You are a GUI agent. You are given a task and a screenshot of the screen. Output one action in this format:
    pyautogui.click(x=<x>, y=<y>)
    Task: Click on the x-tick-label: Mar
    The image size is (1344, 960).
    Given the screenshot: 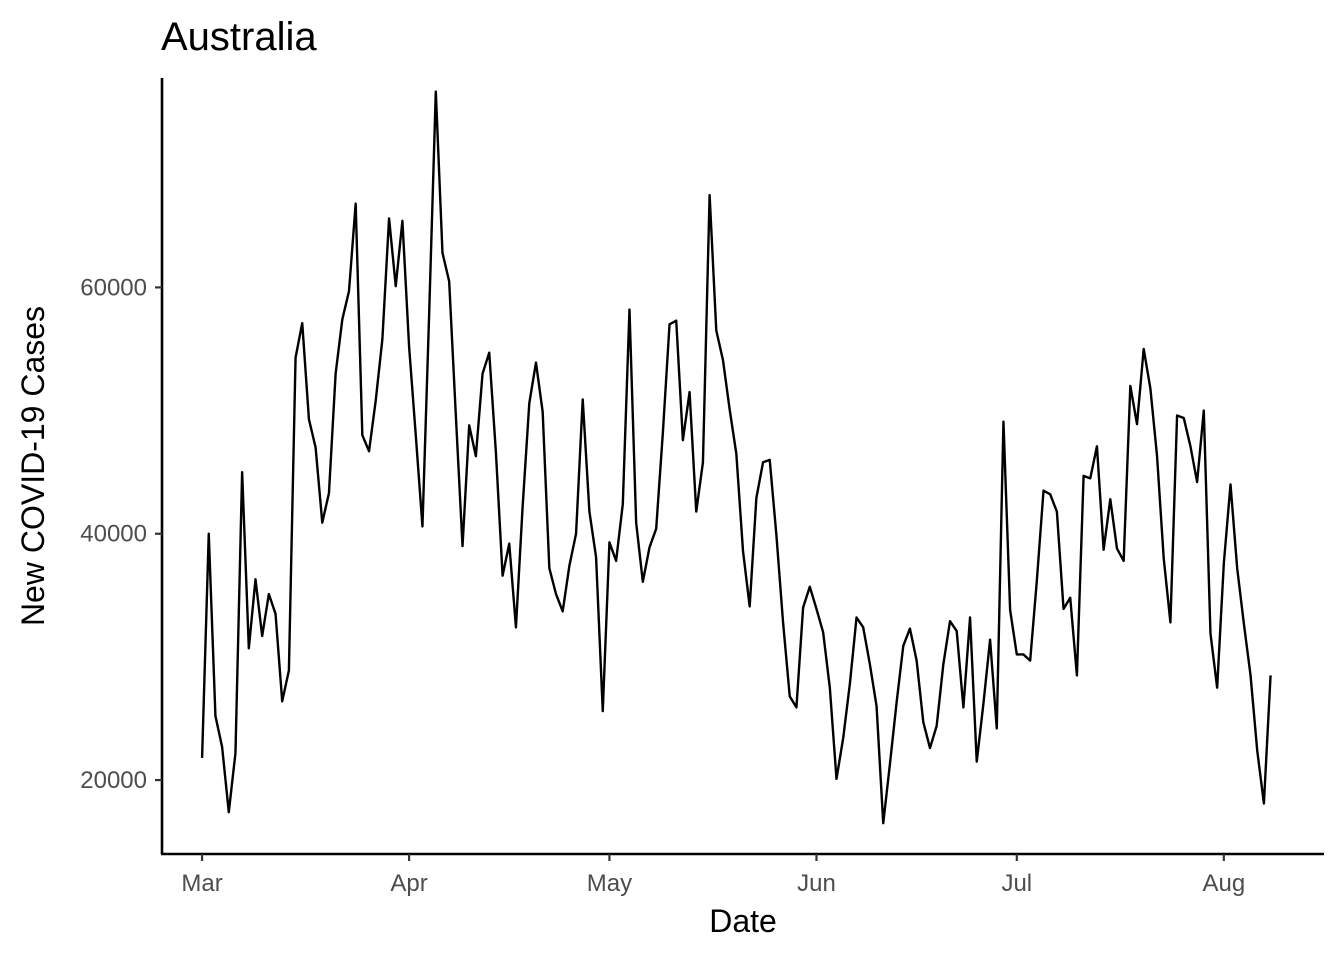 What is the action you would take?
    pyautogui.click(x=201, y=883)
    